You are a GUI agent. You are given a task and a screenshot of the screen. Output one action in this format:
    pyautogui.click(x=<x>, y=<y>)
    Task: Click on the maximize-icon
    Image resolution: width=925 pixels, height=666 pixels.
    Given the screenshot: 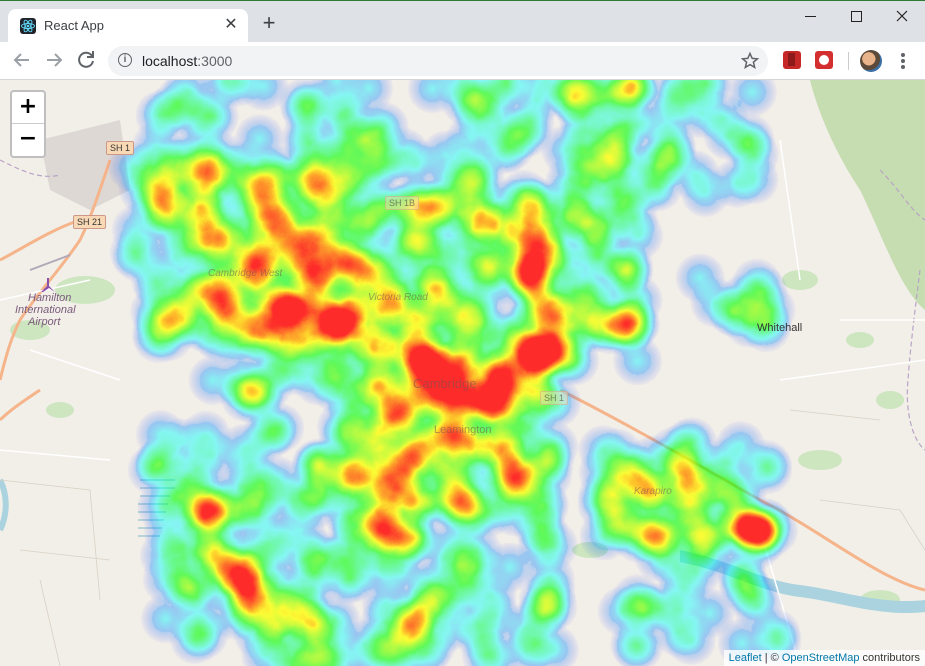 What is the action you would take?
    pyautogui.click(x=856, y=16)
    